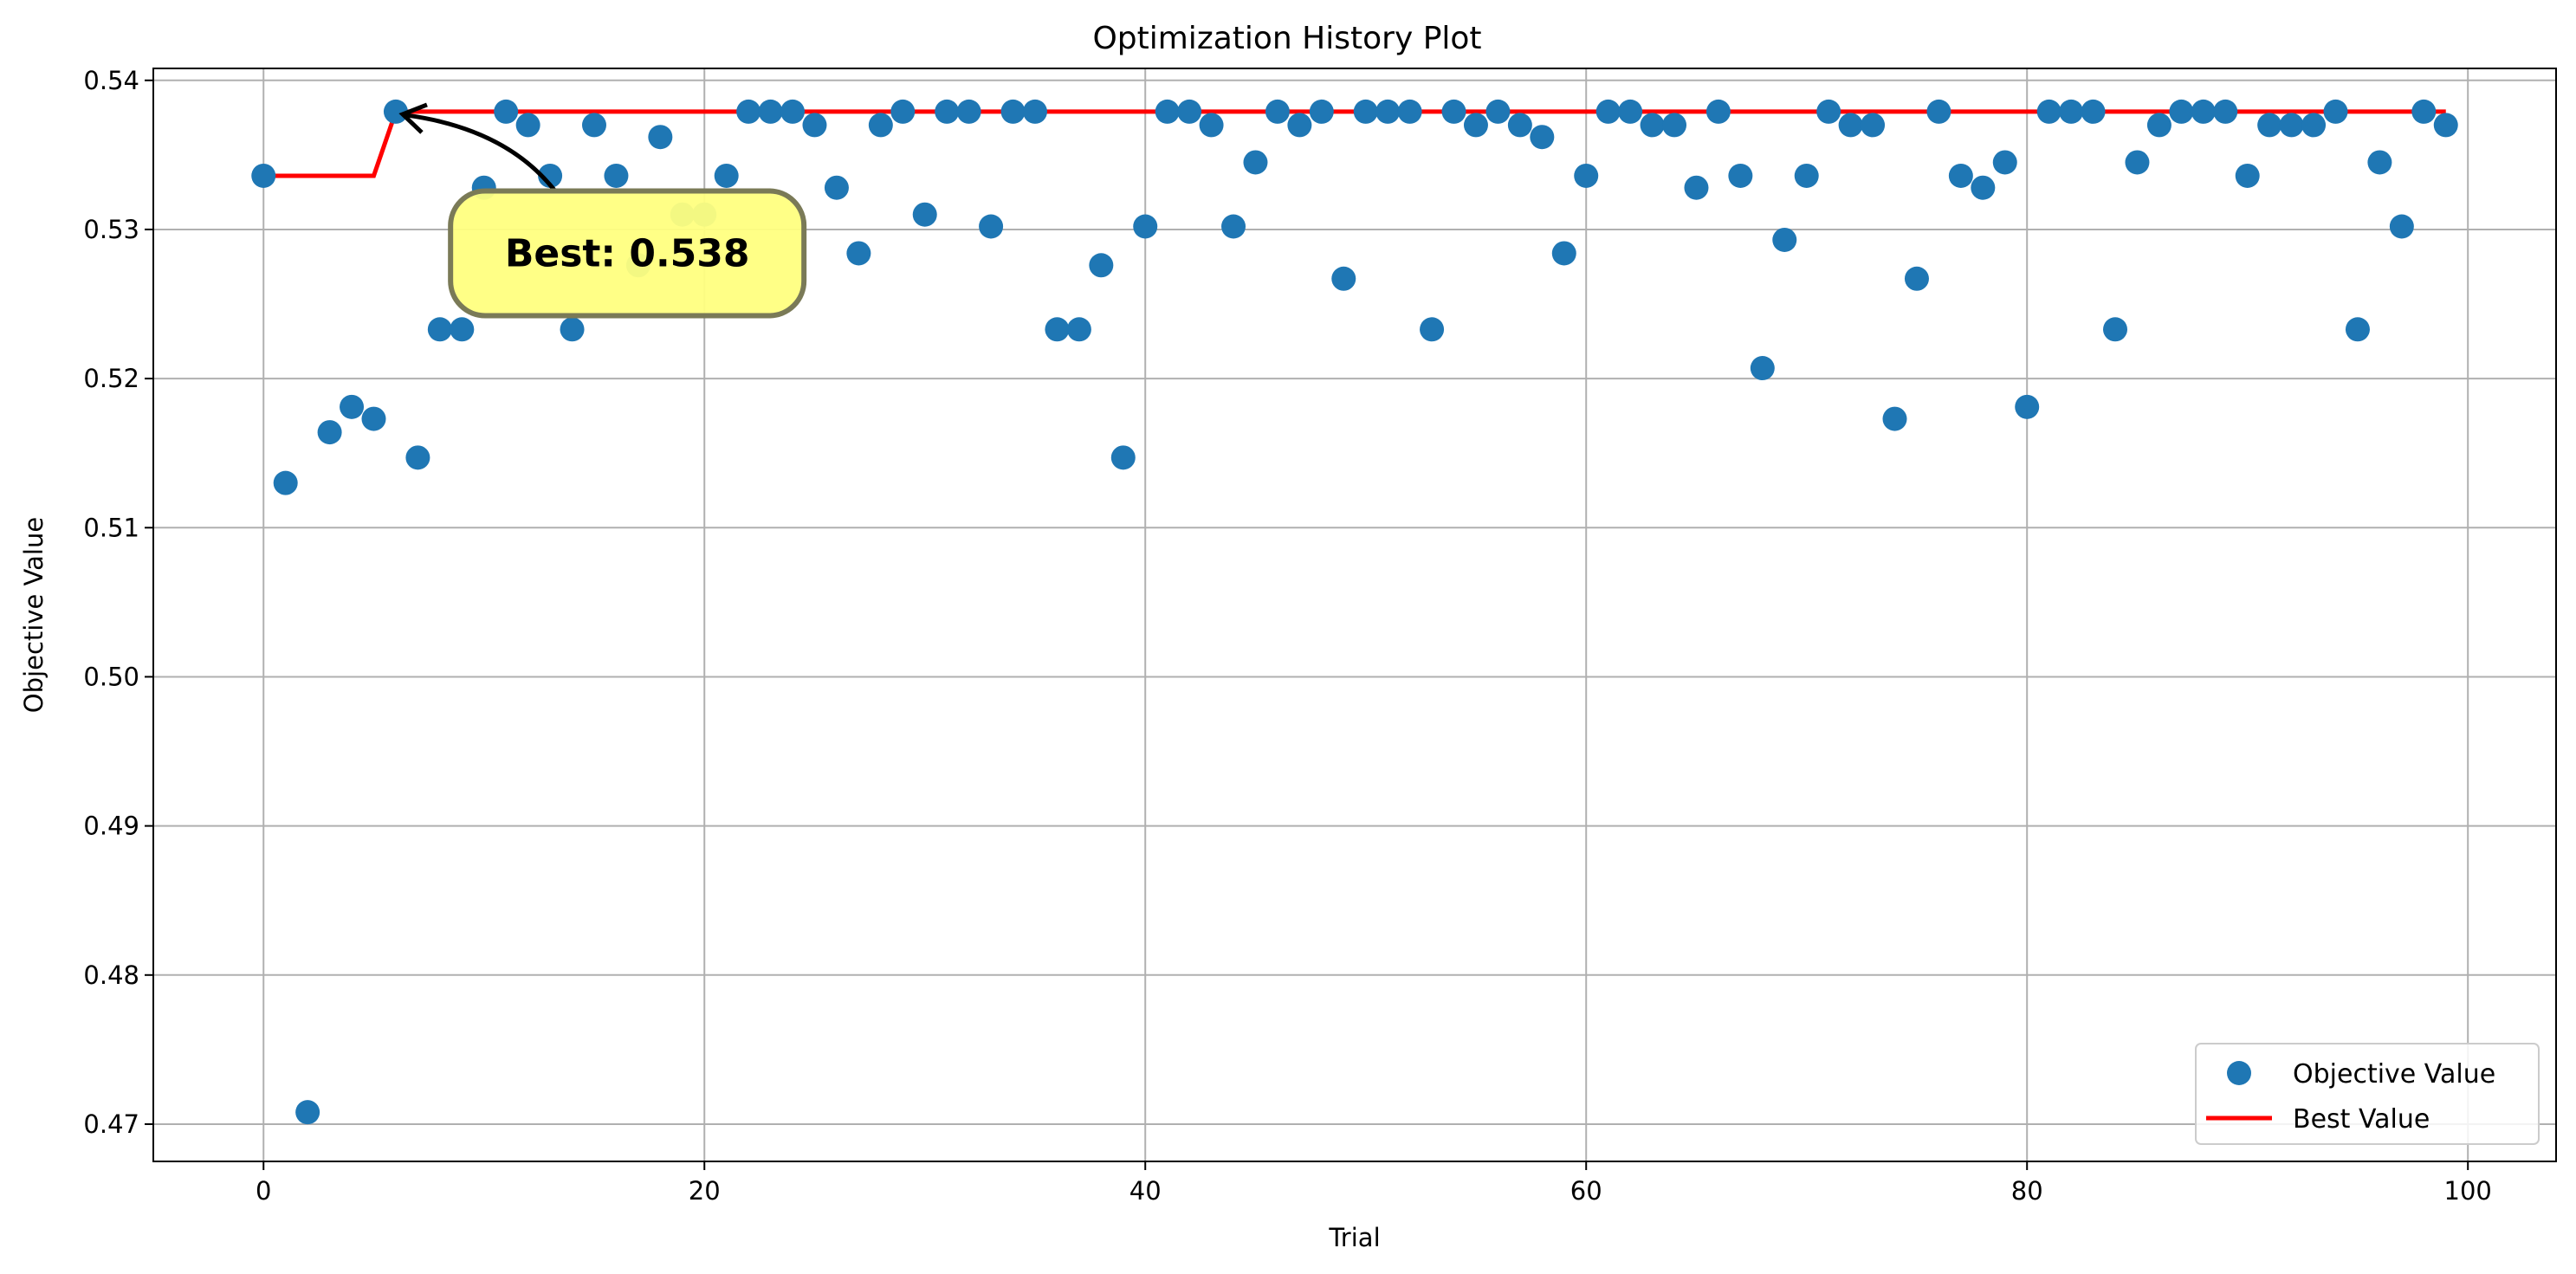  I want to click on y-tick-label: 0.49, so click(111, 826).